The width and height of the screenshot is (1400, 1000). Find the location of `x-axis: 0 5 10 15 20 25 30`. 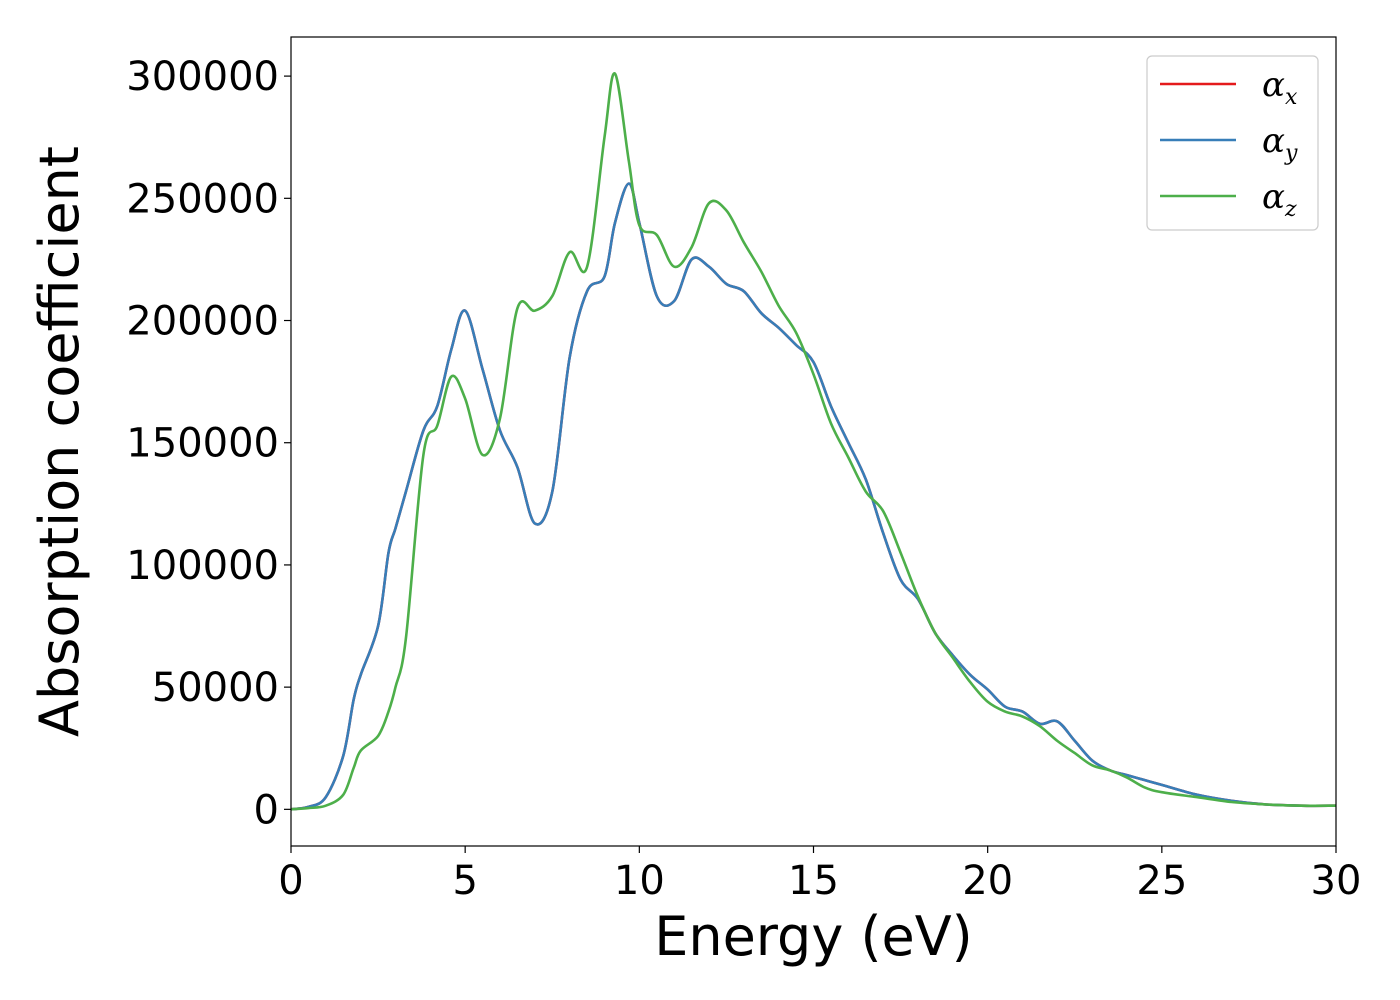

x-axis: 0 5 10 15 20 25 30 is located at coordinates (819, 875).